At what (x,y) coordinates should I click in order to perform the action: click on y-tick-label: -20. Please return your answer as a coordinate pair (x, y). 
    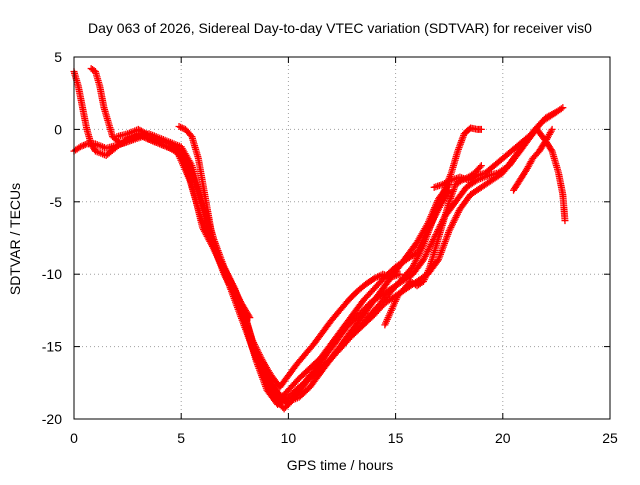
    Looking at the image, I should click on (52, 419).